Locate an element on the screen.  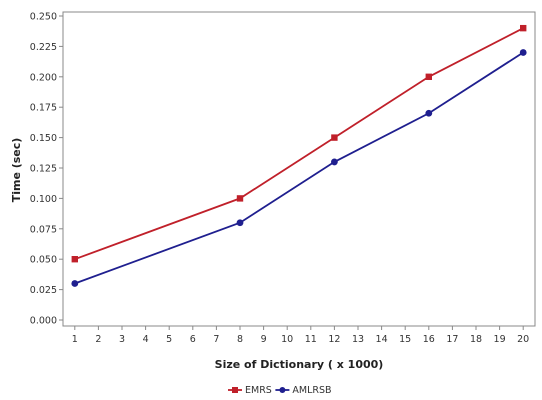
legend-label: EMRS is located at coordinates (258, 390).